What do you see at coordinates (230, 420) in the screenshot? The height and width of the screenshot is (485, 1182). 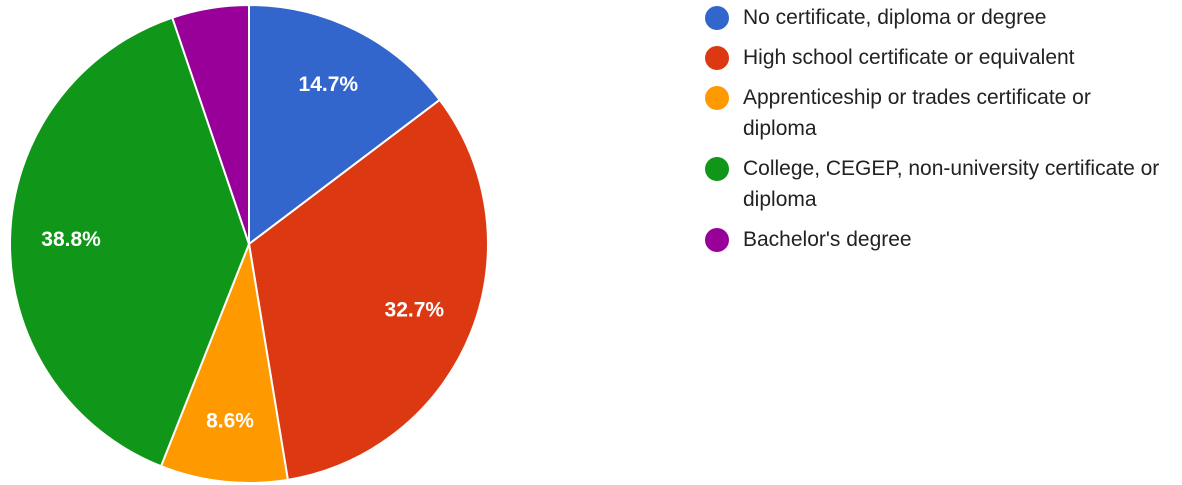 I see `slice-value-label-2: 8.6%` at bounding box center [230, 420].